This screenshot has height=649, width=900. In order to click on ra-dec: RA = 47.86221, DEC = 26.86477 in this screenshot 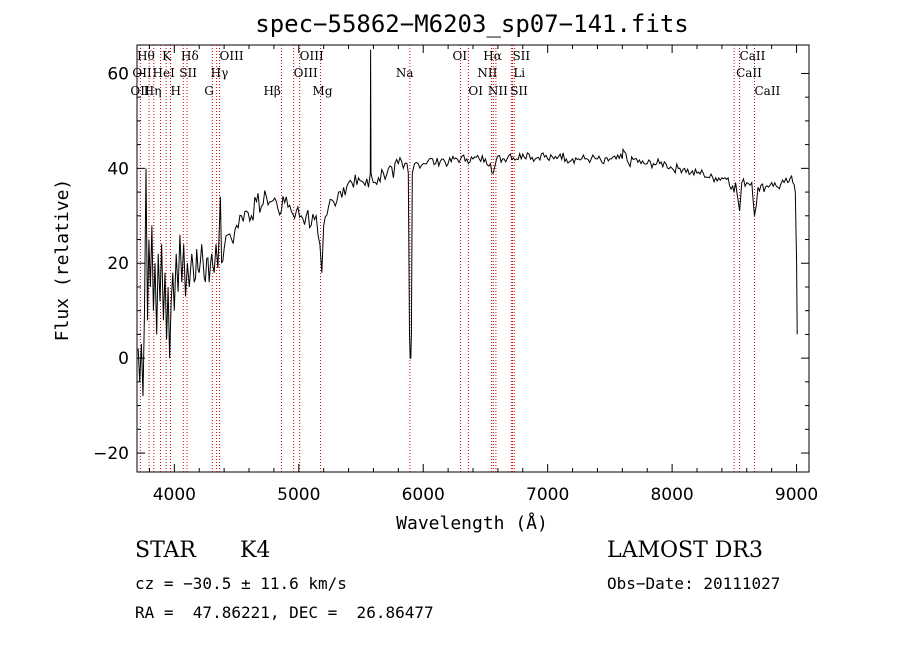, I will do `click(284, 612)`.